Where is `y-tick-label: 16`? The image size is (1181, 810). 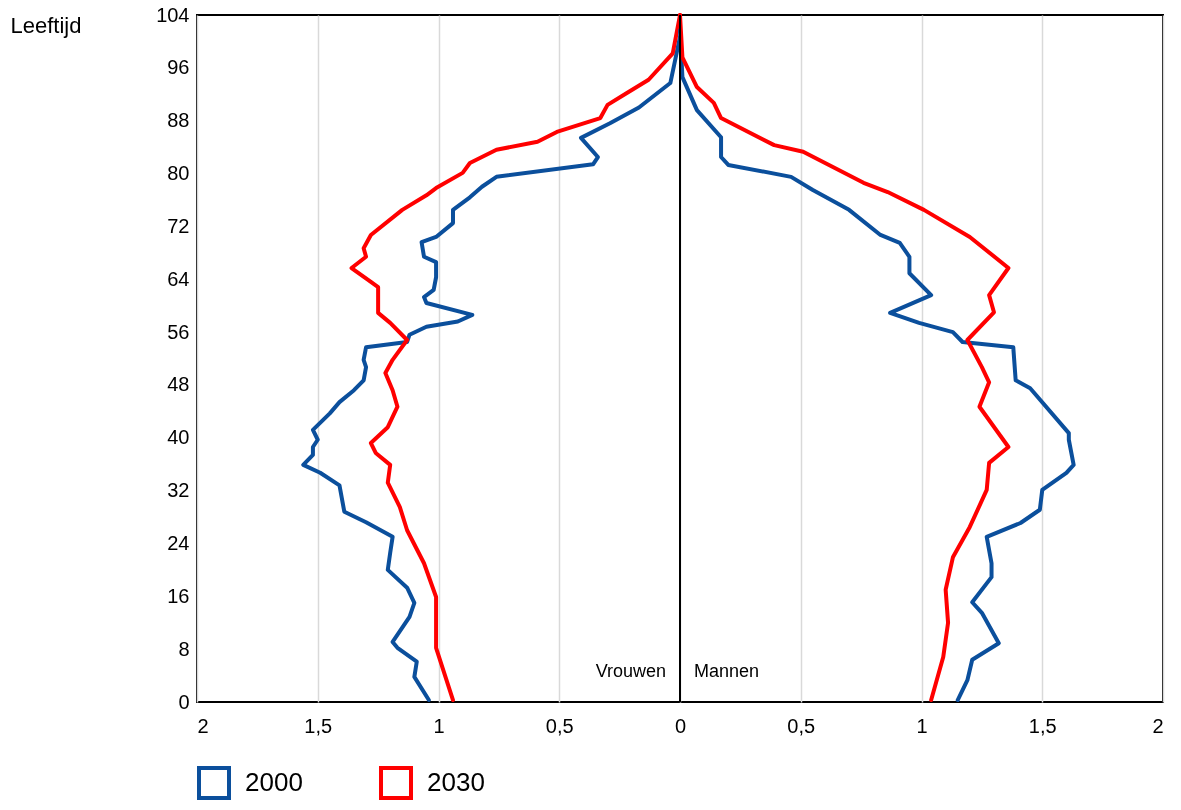
y-tick-label: 16 is located at coordinates (178, 595).